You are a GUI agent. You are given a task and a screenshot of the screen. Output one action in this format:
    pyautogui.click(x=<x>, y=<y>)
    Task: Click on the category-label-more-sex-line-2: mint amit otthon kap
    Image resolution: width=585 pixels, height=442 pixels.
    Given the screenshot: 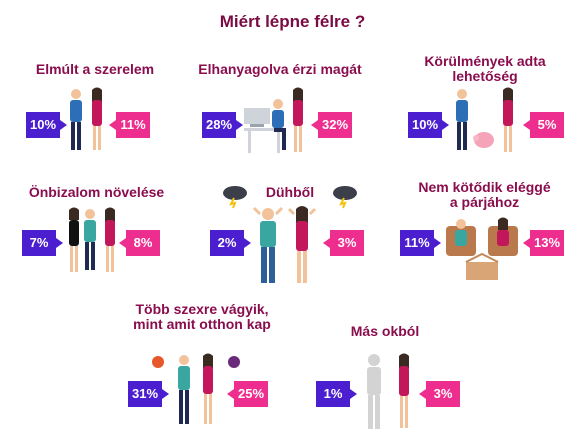 What is the action you would take?
    pyautogui.click(x=202, y=324)
    